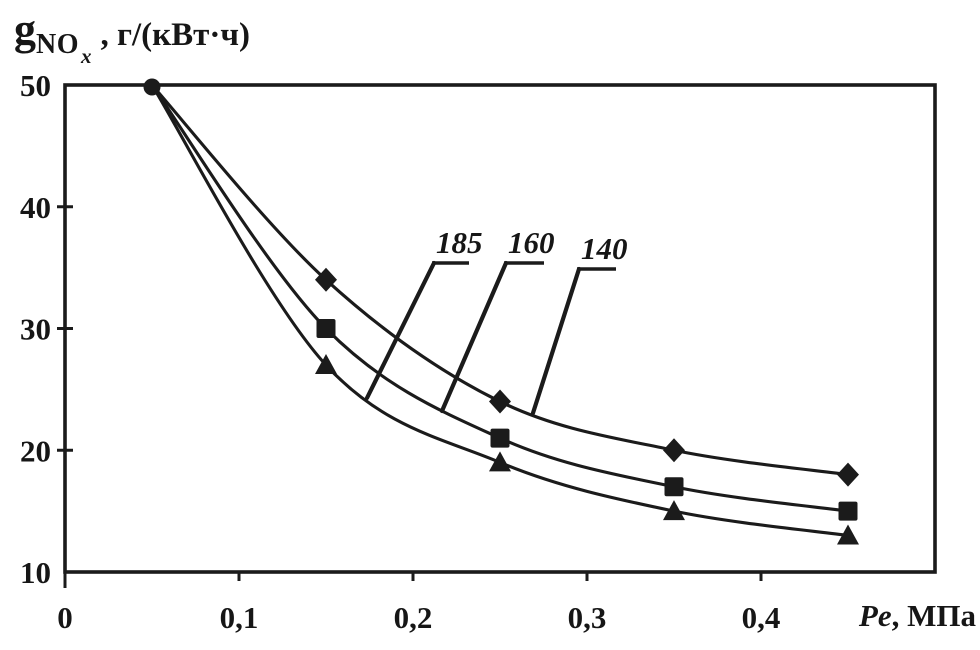 This screenshot has width=980, height=650. Describe the element at coordinates (474, 337) in the screenshot. I see `annotation-160-leader` at that location.